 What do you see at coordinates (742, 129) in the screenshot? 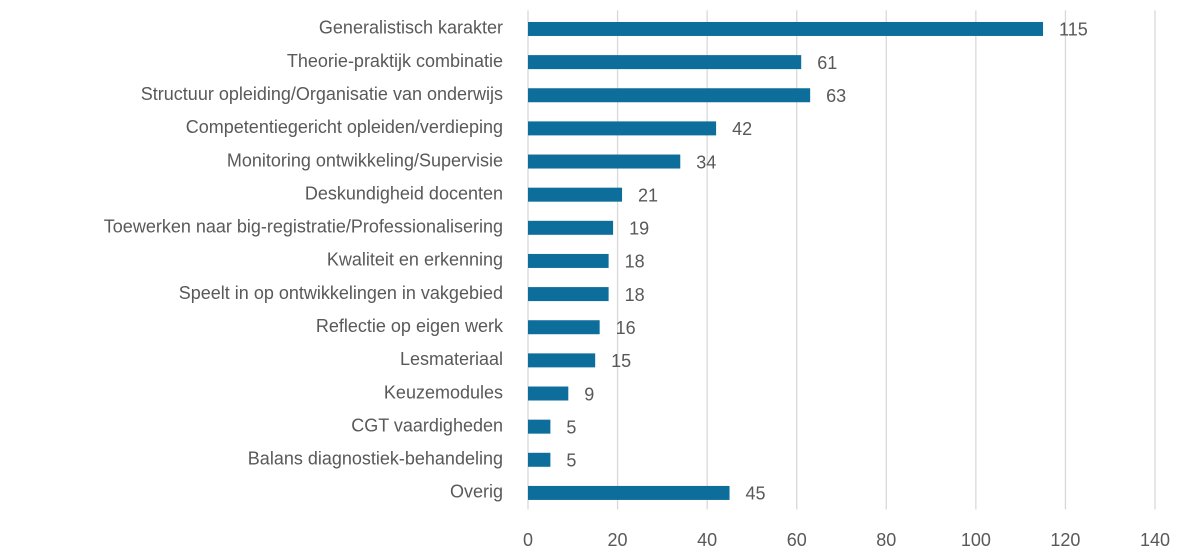
I see `data-label: 42` at bounding box center [742, 129].